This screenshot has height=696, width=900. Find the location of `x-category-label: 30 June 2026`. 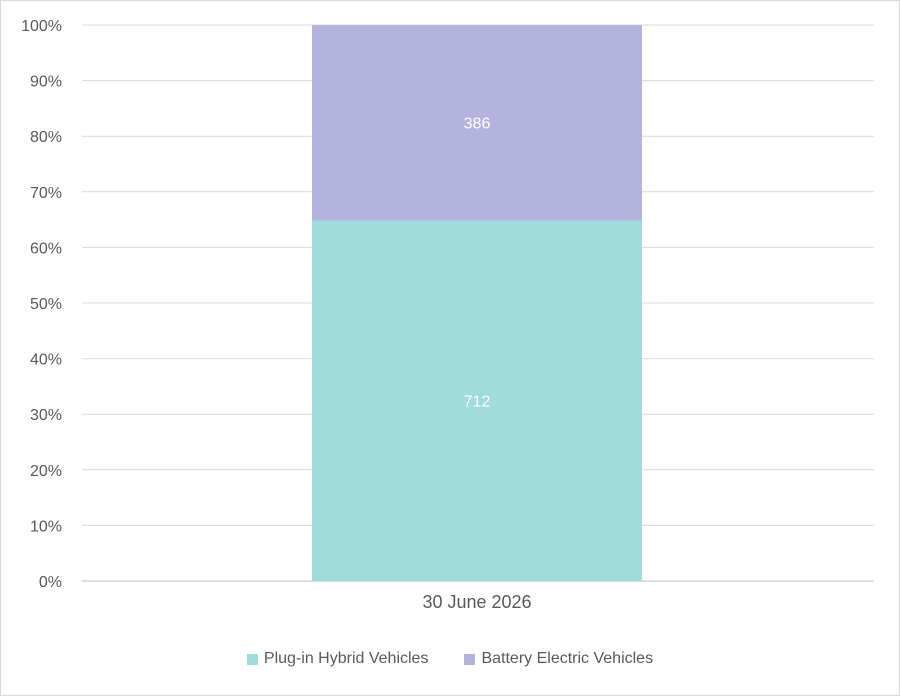

x-category-label: 30 June 2026 is located at coordinates (476, 602).